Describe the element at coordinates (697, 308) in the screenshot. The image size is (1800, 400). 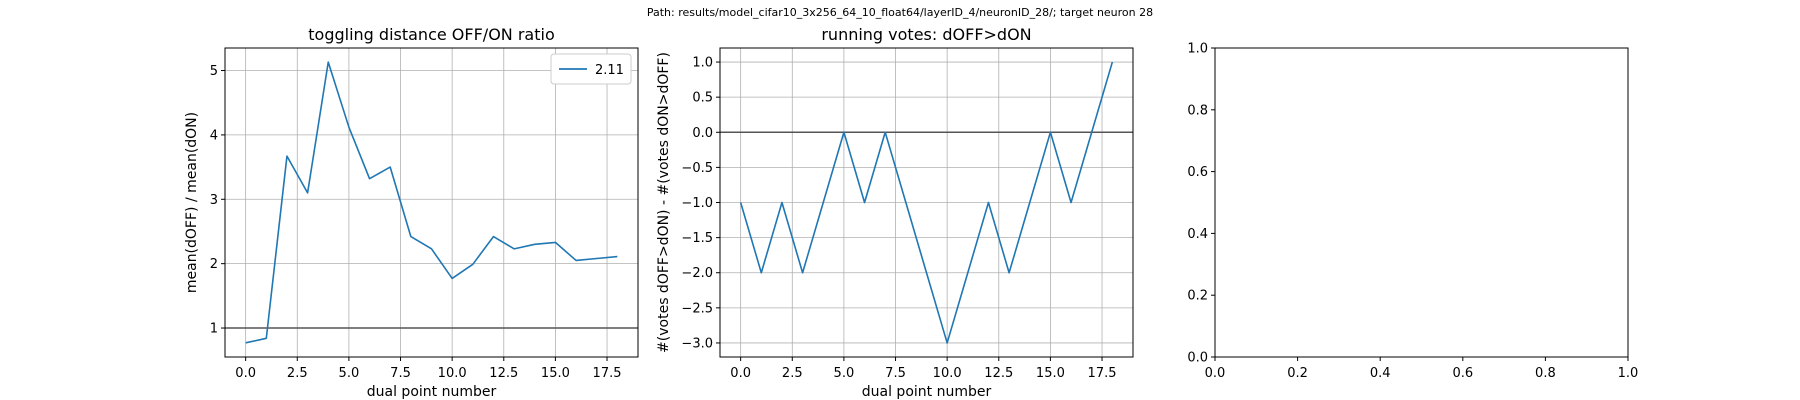
I see `y-tick-label: −2.5` at that location.